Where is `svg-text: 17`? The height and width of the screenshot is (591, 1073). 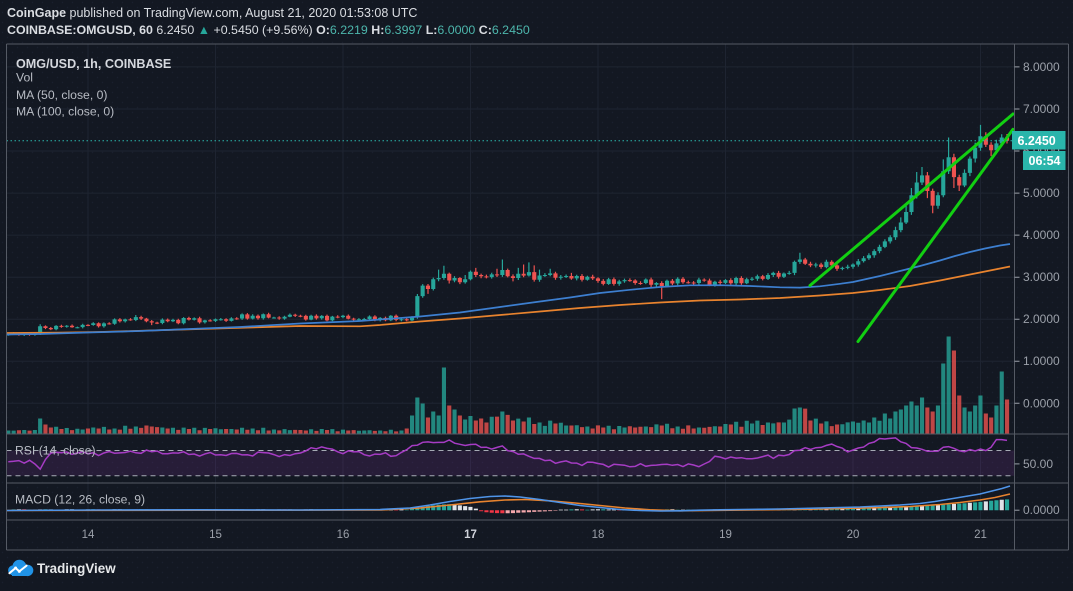
svg-text: 17 is located at coordinates (470, 535).